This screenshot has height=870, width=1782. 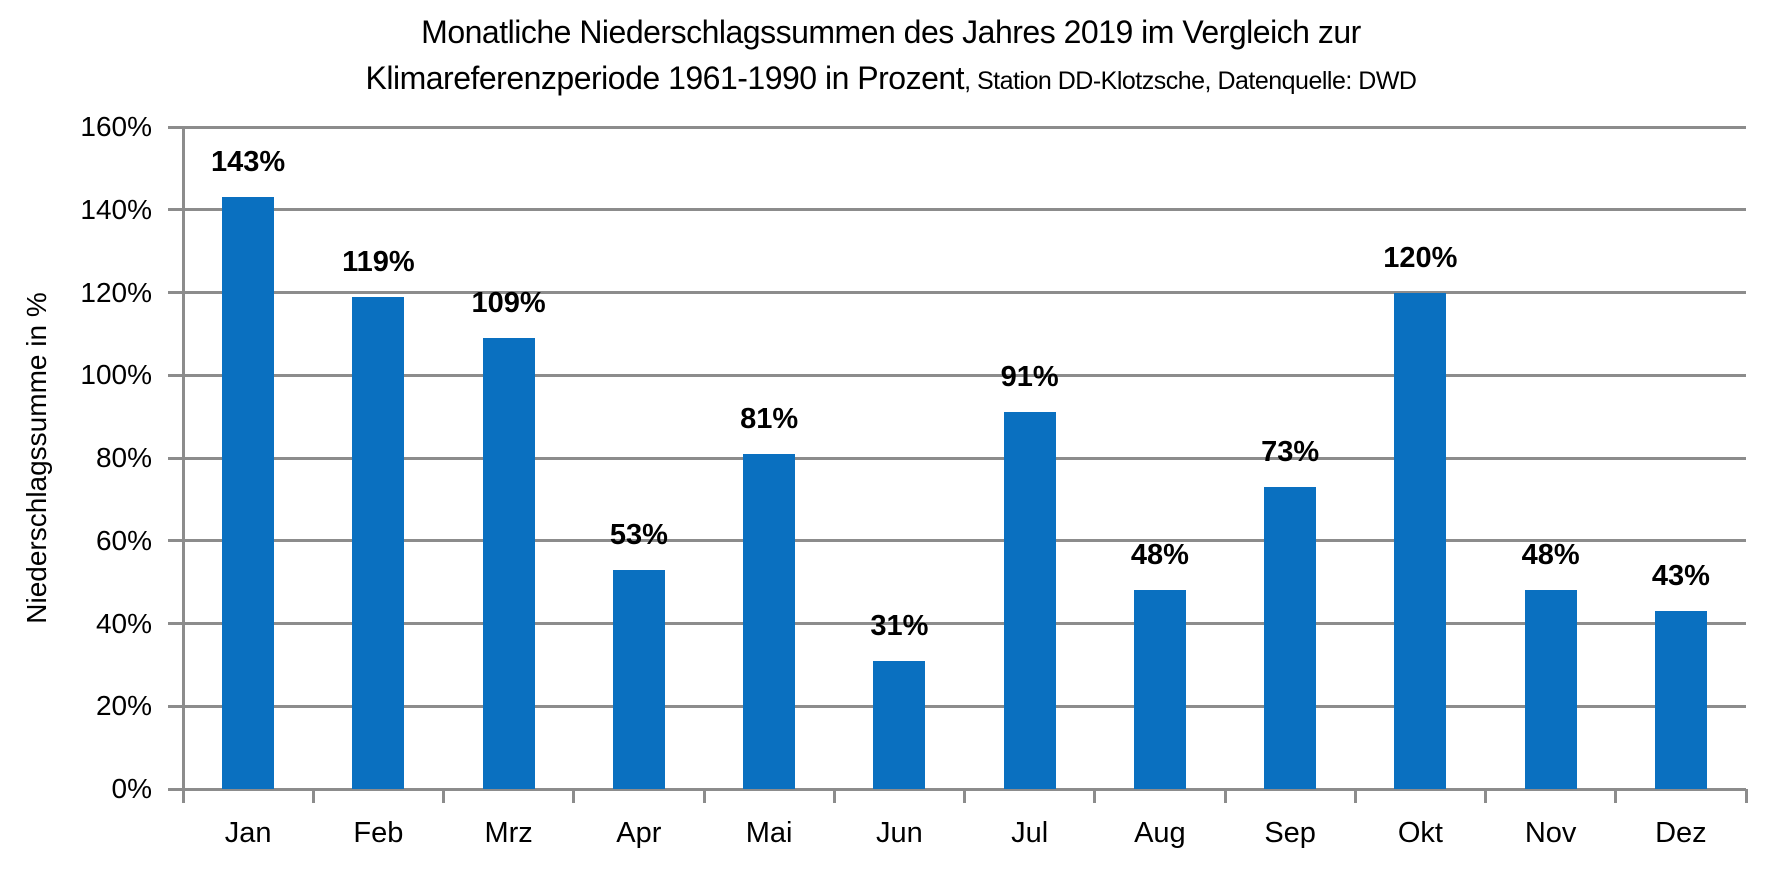 What do you see at coordinates (116, 126) in the screenshot?
I see `y-tick-label: 160%` at bounding box center [116, 126].